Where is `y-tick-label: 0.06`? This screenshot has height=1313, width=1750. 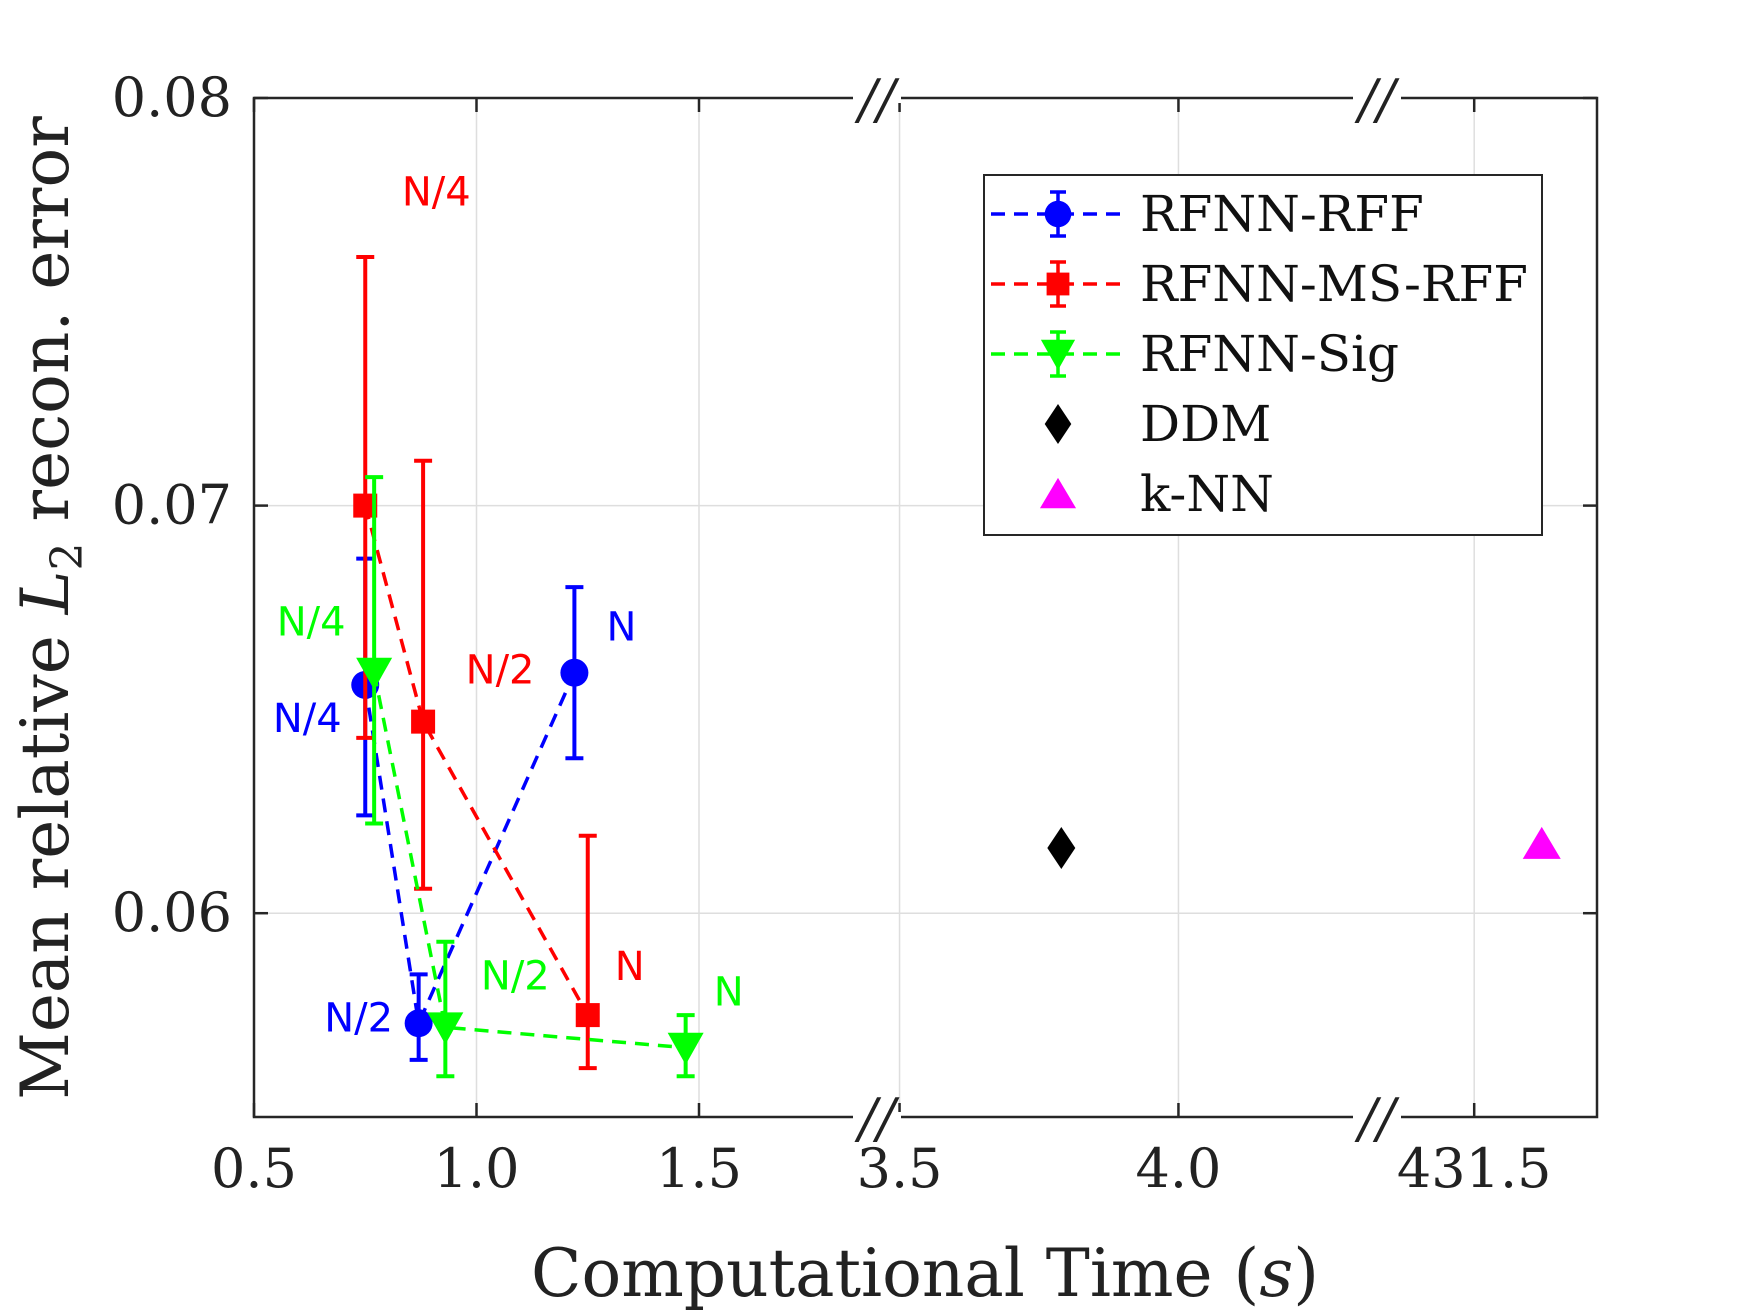 y-tick-label: 0.06 is located at coordinates (172, 912).